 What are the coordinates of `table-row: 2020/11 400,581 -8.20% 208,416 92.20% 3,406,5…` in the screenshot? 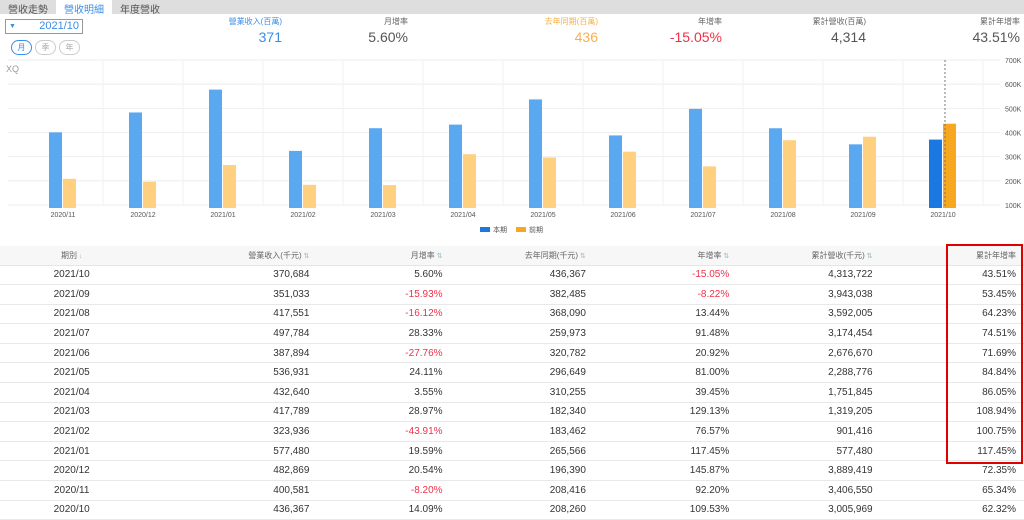 It's located at (512, 490).